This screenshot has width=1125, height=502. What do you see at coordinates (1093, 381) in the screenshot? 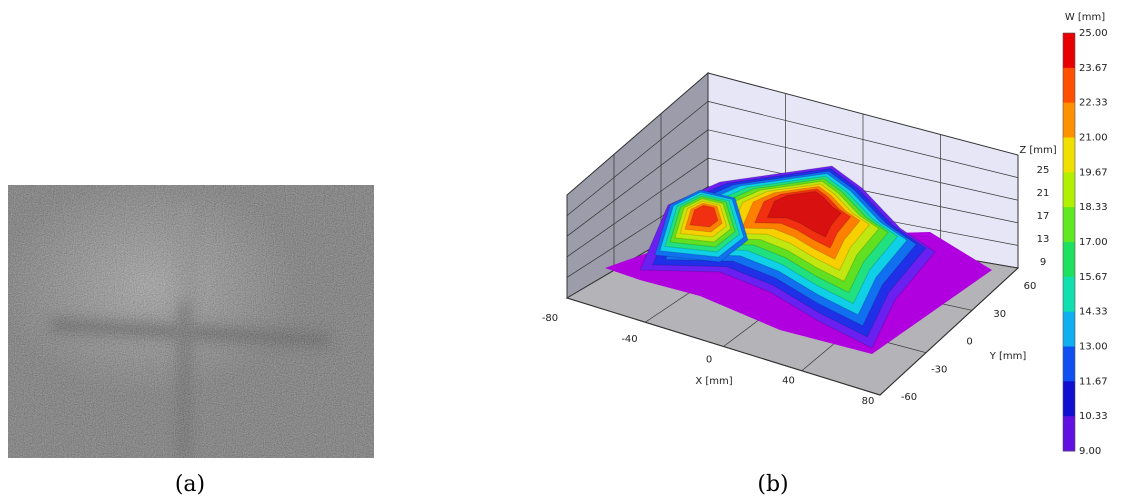
I see `colorbar-tick-label: 11.67` at bounding box center [1093, 381].